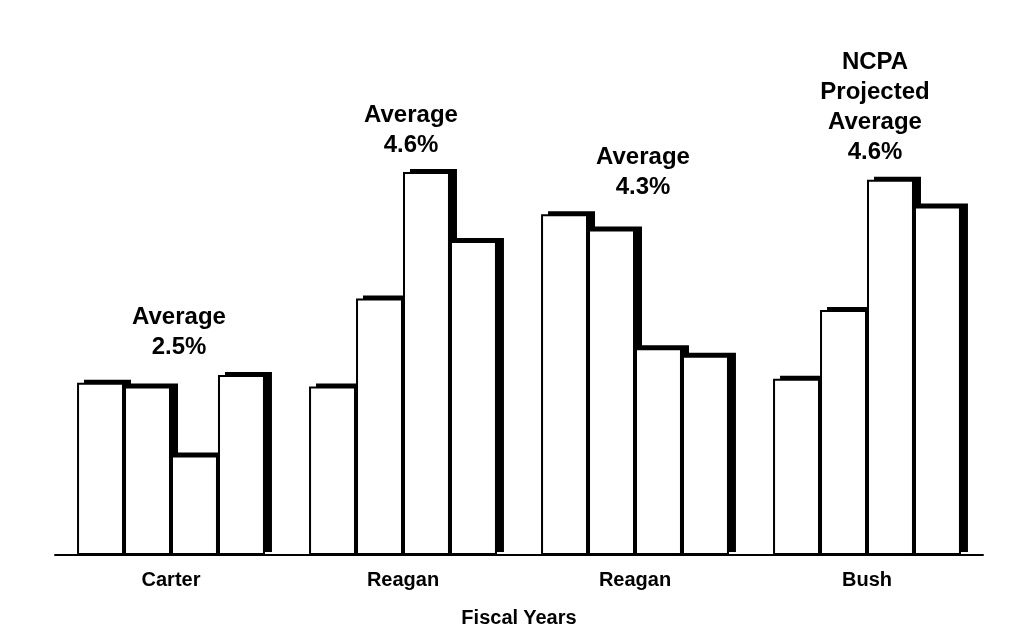 The image size is (1013, 638). Describe the element at coordinates (411, 128) in the screenshot. I see `text: Average 4.6%` at that location.